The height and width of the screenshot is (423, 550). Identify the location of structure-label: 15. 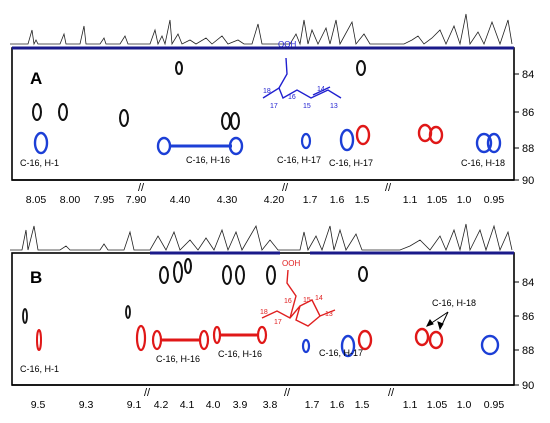
(307, 106).